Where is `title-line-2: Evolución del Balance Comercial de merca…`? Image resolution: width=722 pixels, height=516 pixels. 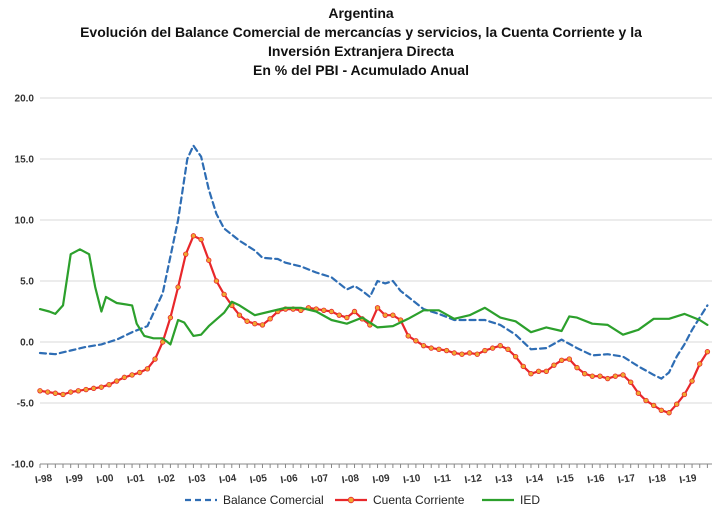 title-line-2: Evolución del Balance Comercial de merca… is located at coordinates (361, 32).